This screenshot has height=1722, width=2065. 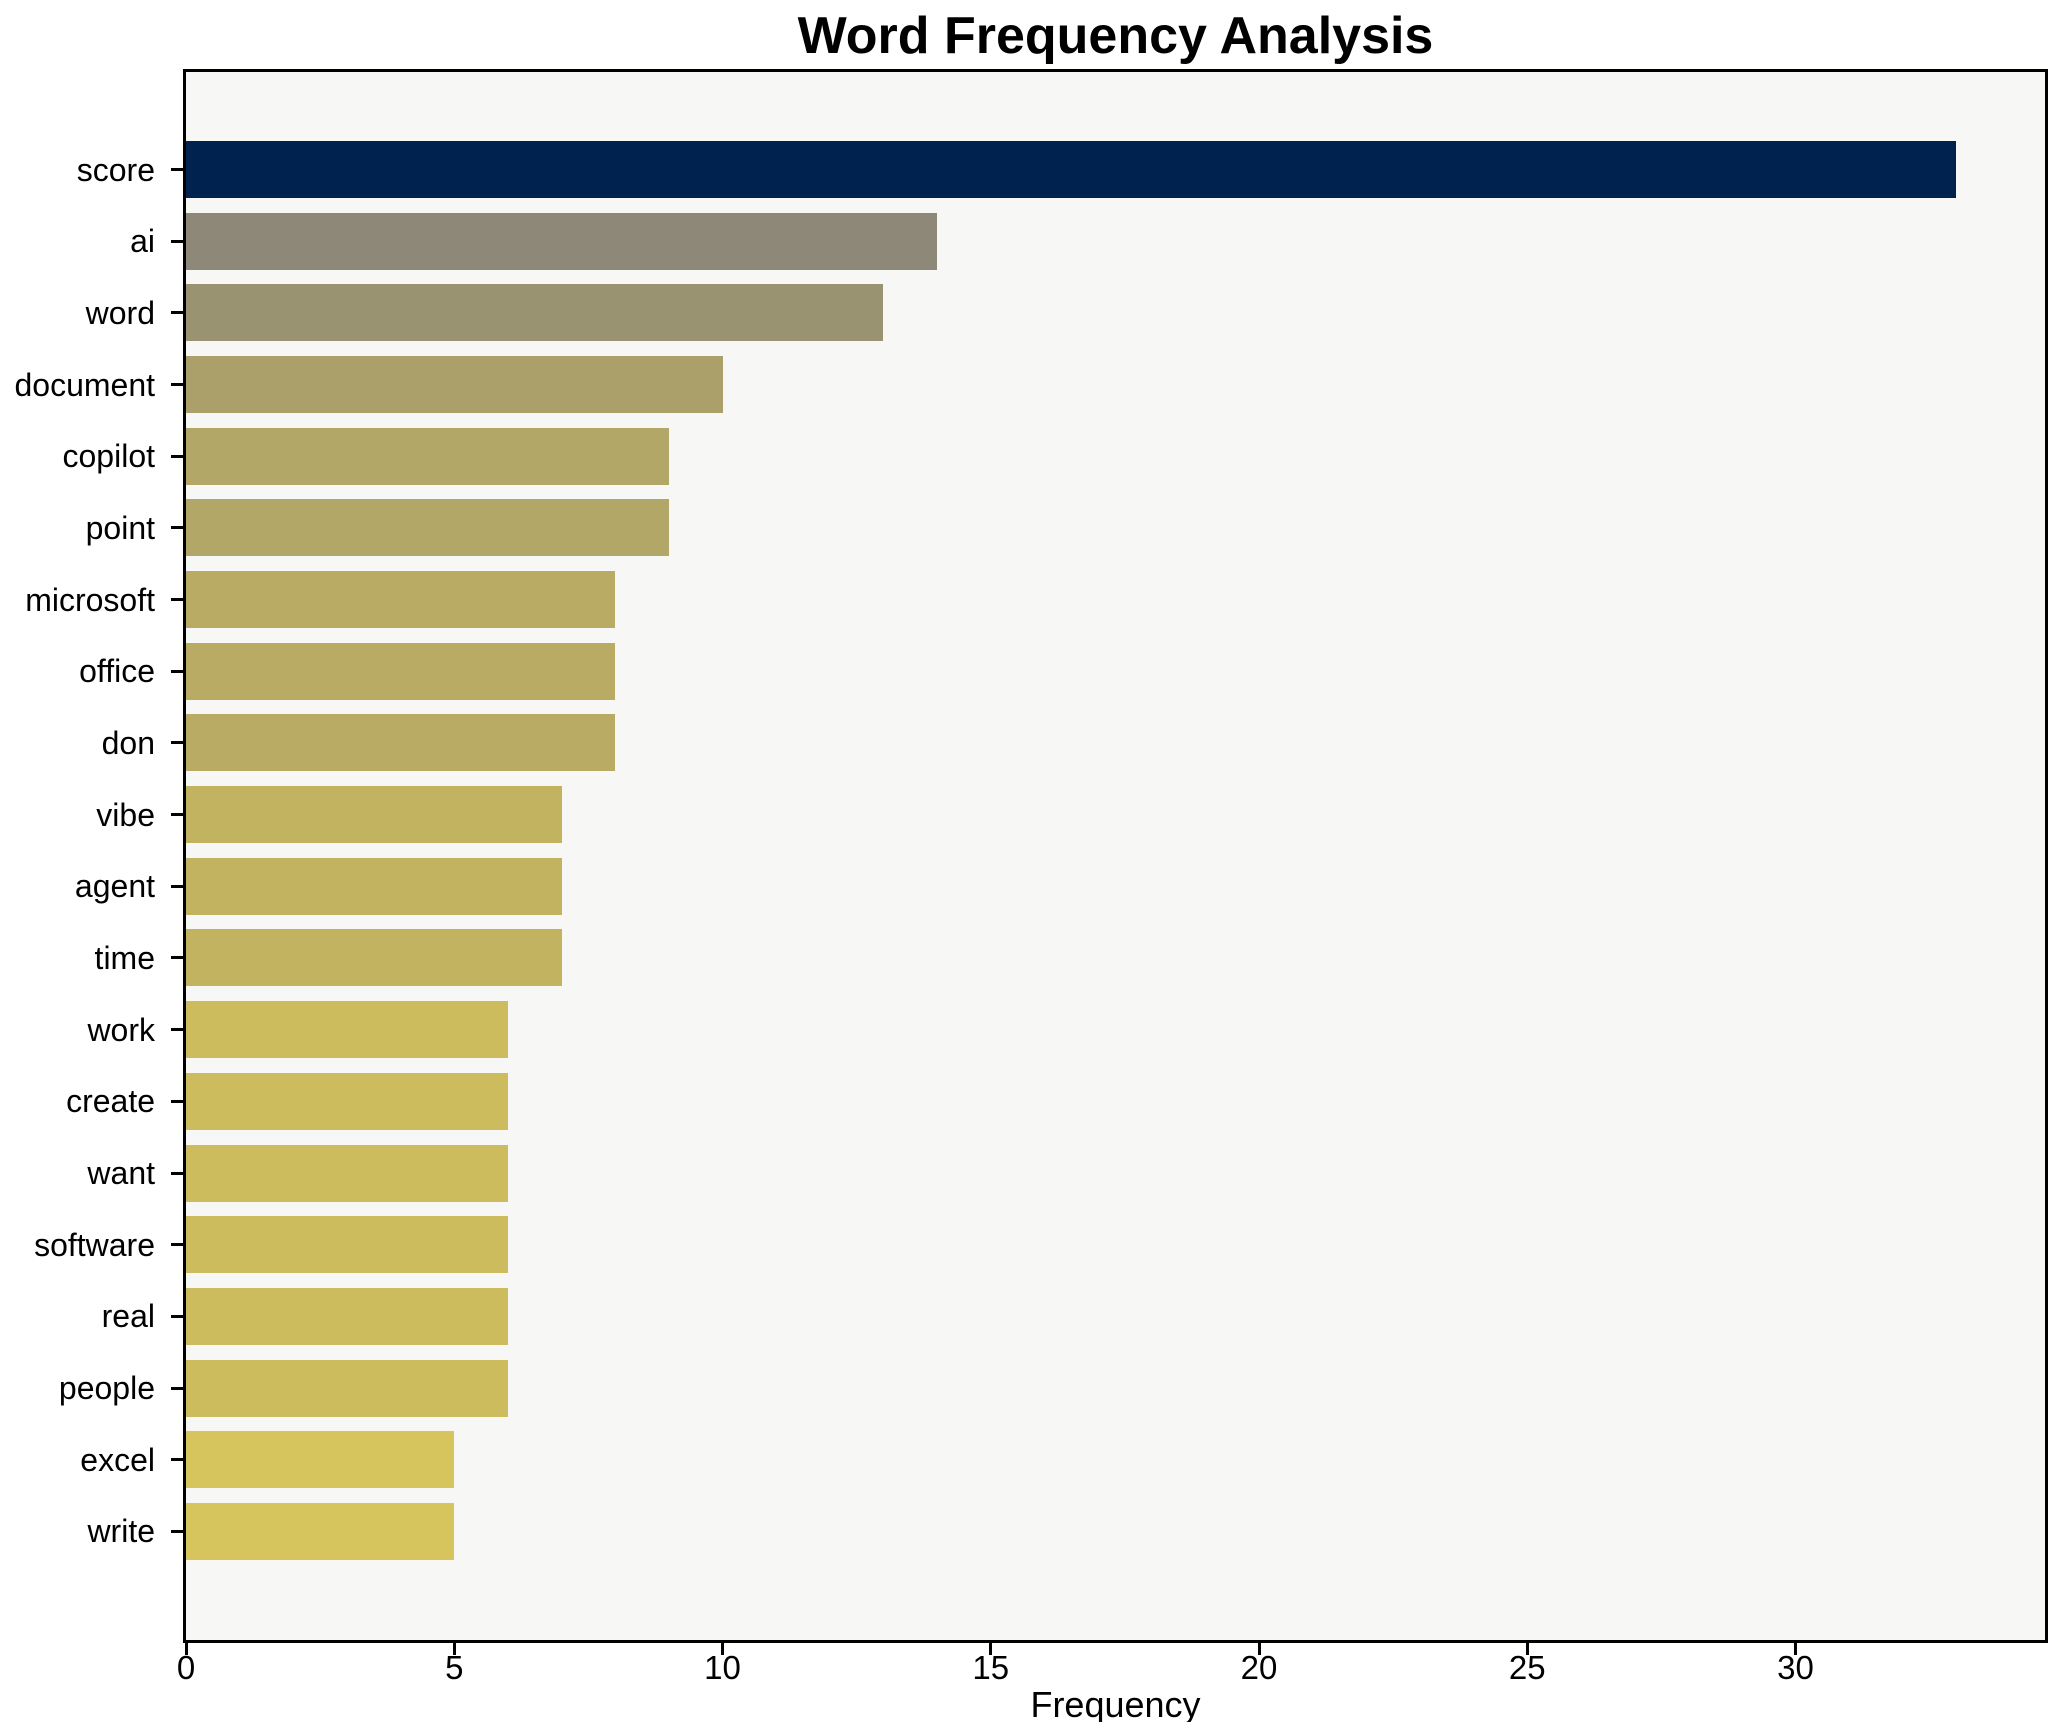 I want to click on category-label: copilot, so click(x=109, y=456).